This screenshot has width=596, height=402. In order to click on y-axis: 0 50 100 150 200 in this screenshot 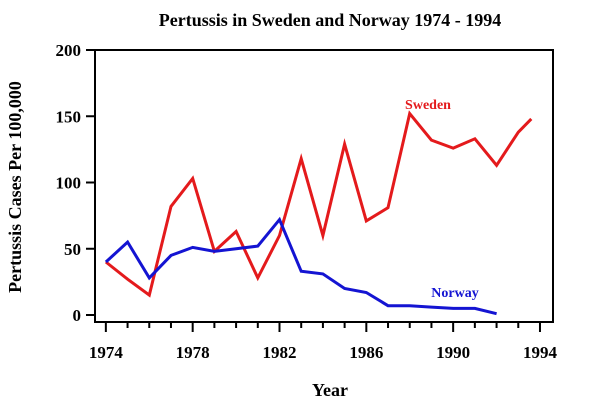, I will do `click(75, 183)`.